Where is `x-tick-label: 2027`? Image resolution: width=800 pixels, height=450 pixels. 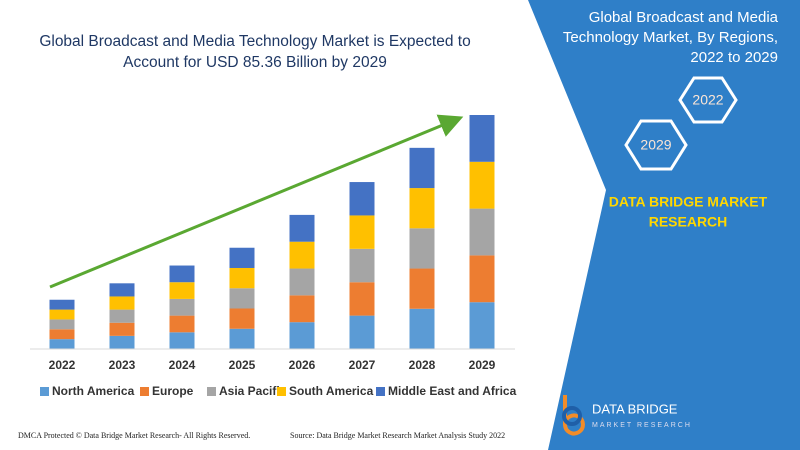
x-tick-label: 2027 is located at coordinates (362, 365).